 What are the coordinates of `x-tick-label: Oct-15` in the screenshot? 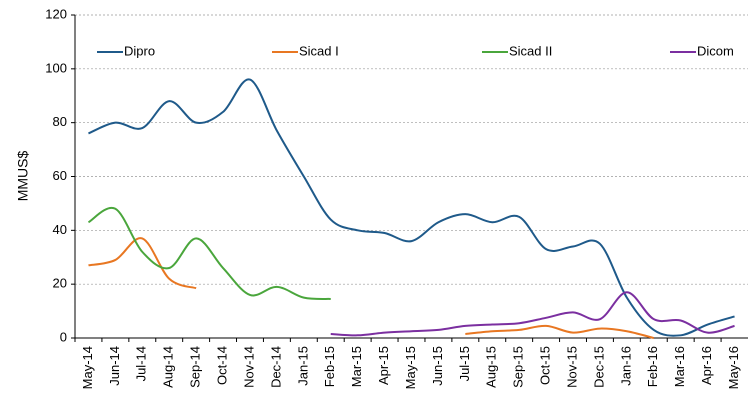 It's located at (545, 365).